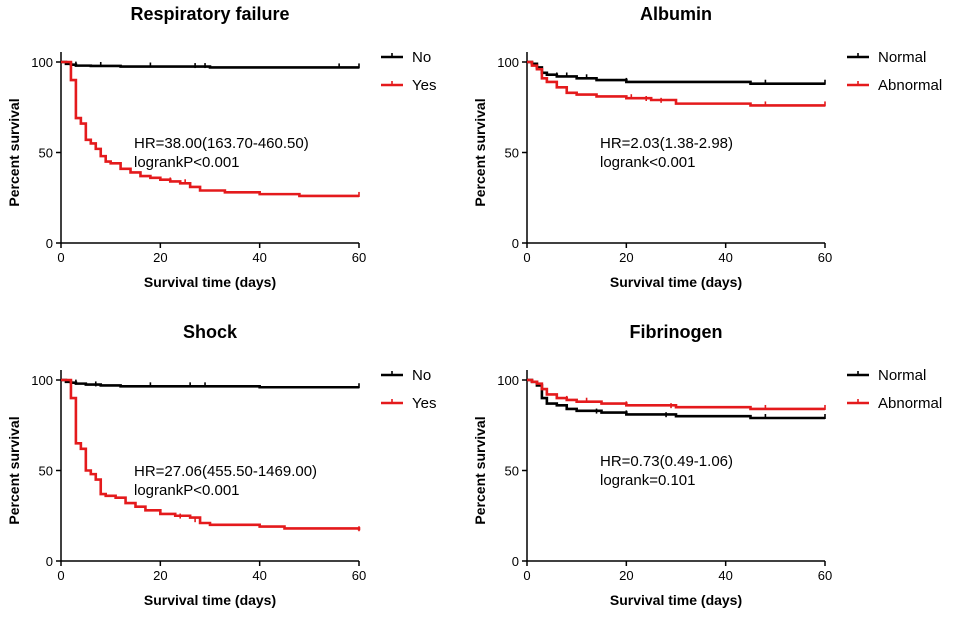 The width and height of the screenshot is (957, 620). I want to click on annotation-text: HR=38.00(163.70-460.50), so click(221, 143).